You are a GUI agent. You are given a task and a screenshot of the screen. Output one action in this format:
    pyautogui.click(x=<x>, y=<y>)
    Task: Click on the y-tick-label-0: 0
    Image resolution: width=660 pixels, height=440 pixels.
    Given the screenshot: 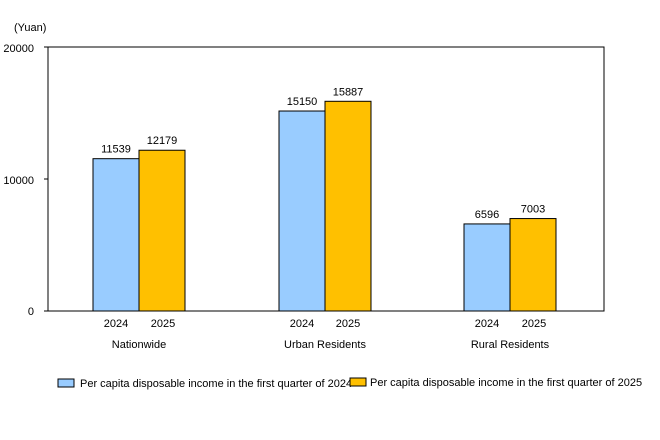 What is the action you would take?
    pyautogui.click(x=31, y=312)
    